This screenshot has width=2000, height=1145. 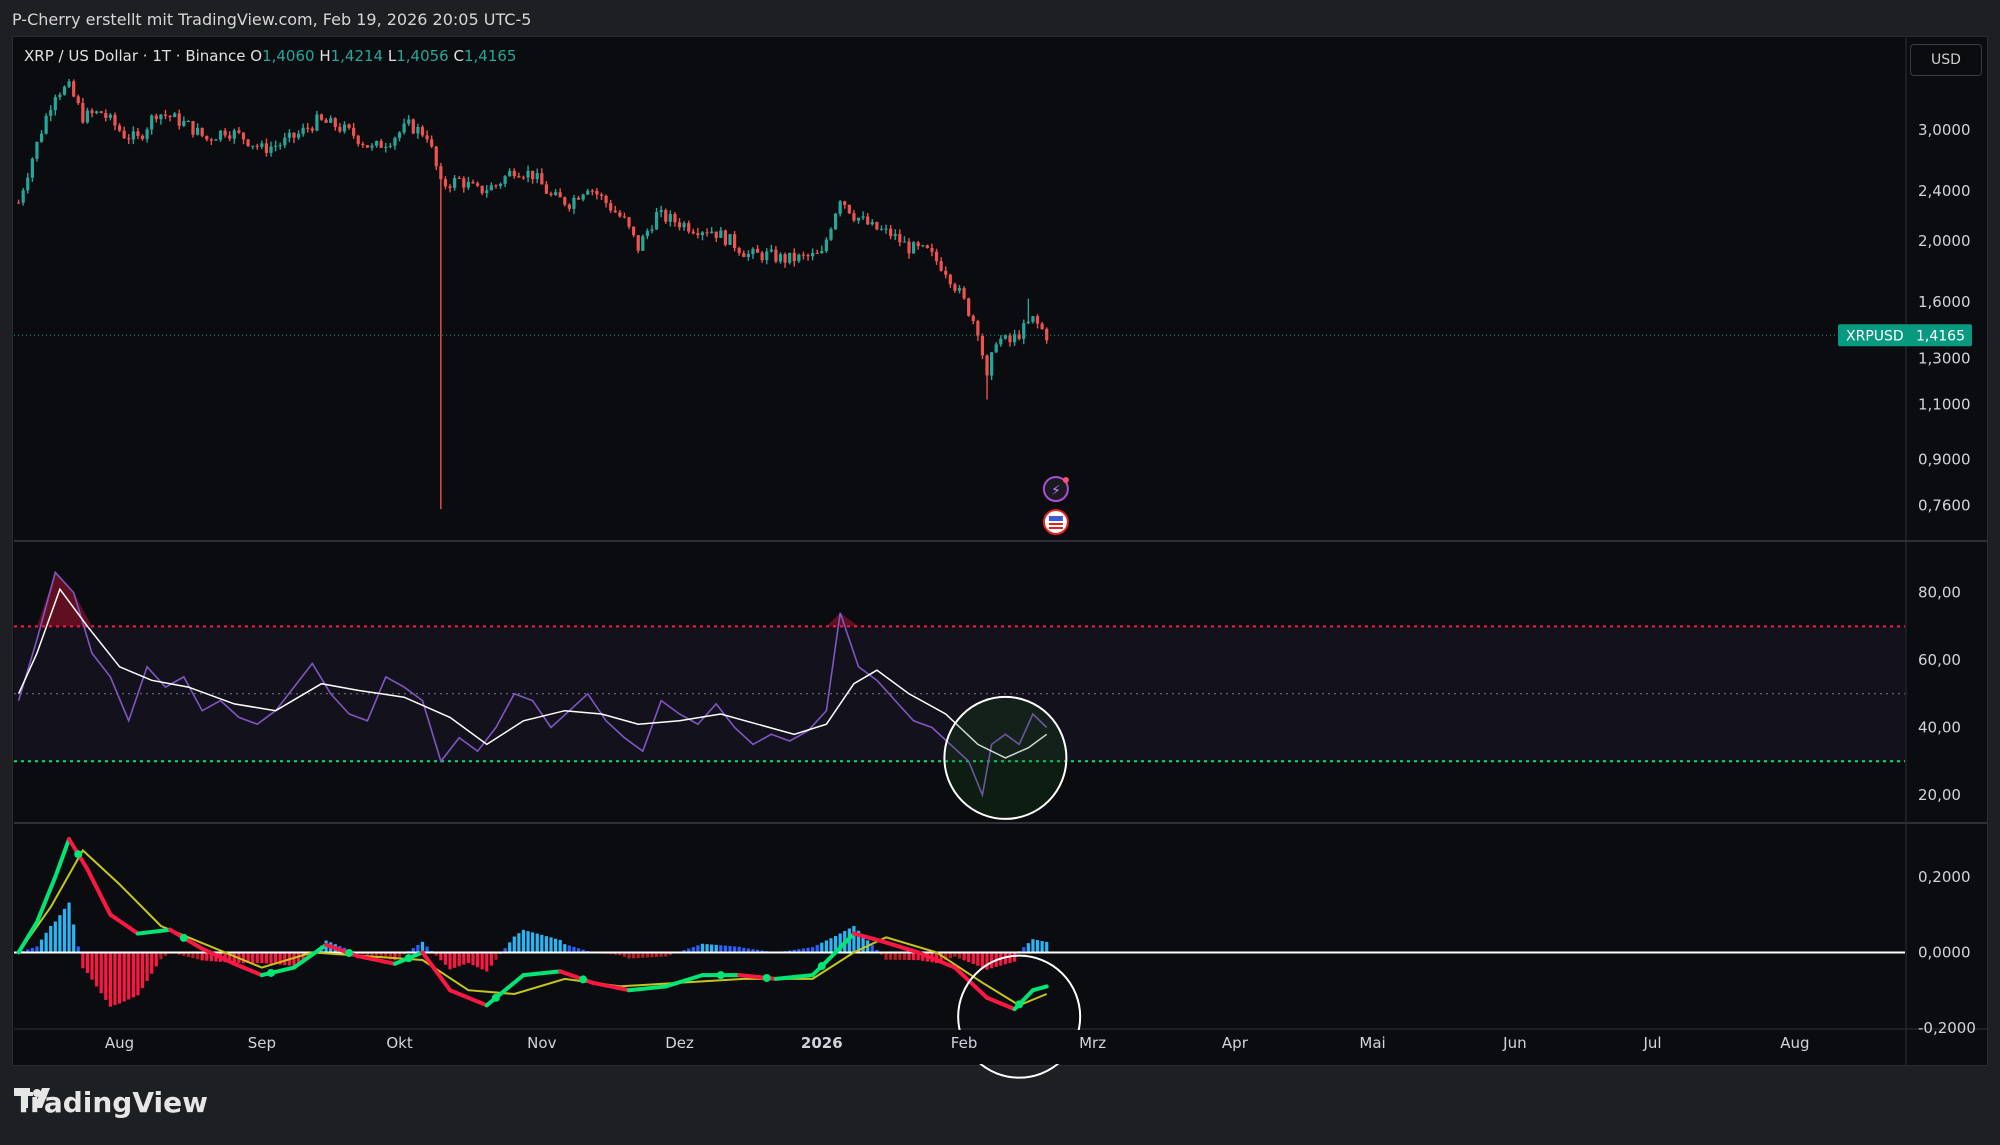 I want to click on currency-button: USD, so click(x=1946, y=60).